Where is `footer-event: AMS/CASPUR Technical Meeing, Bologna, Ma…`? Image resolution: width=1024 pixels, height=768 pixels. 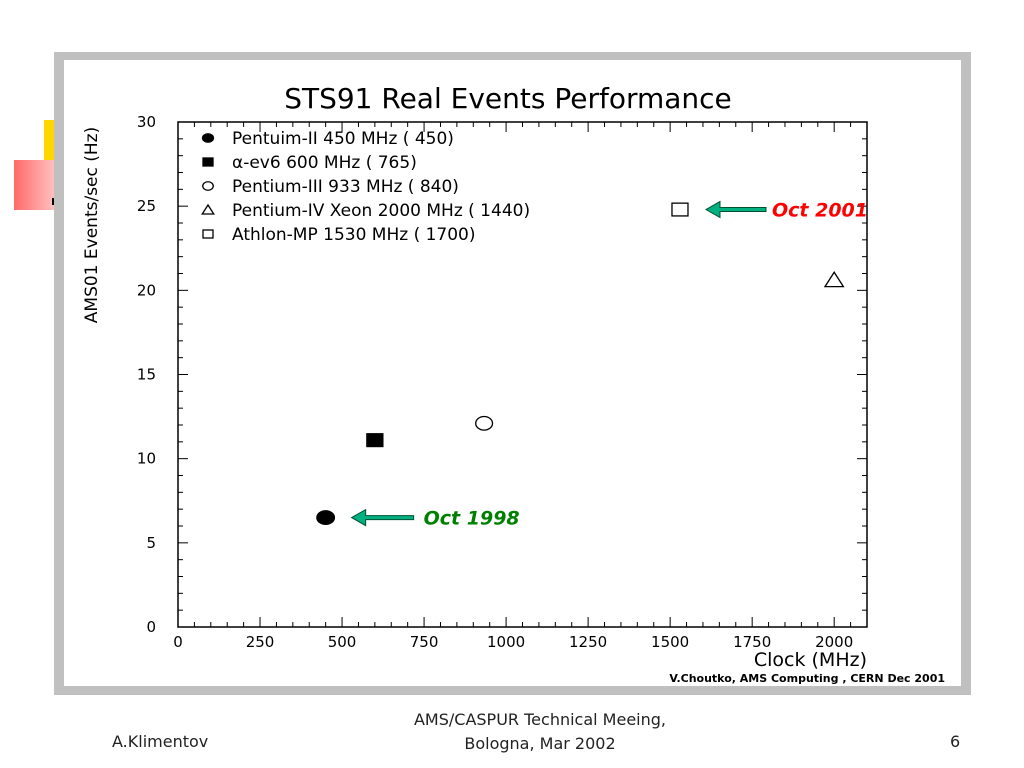 footer-event: AMS/CASPUR Technical Meeing, Bologna, Ma… is located at coordinates (540, 732).